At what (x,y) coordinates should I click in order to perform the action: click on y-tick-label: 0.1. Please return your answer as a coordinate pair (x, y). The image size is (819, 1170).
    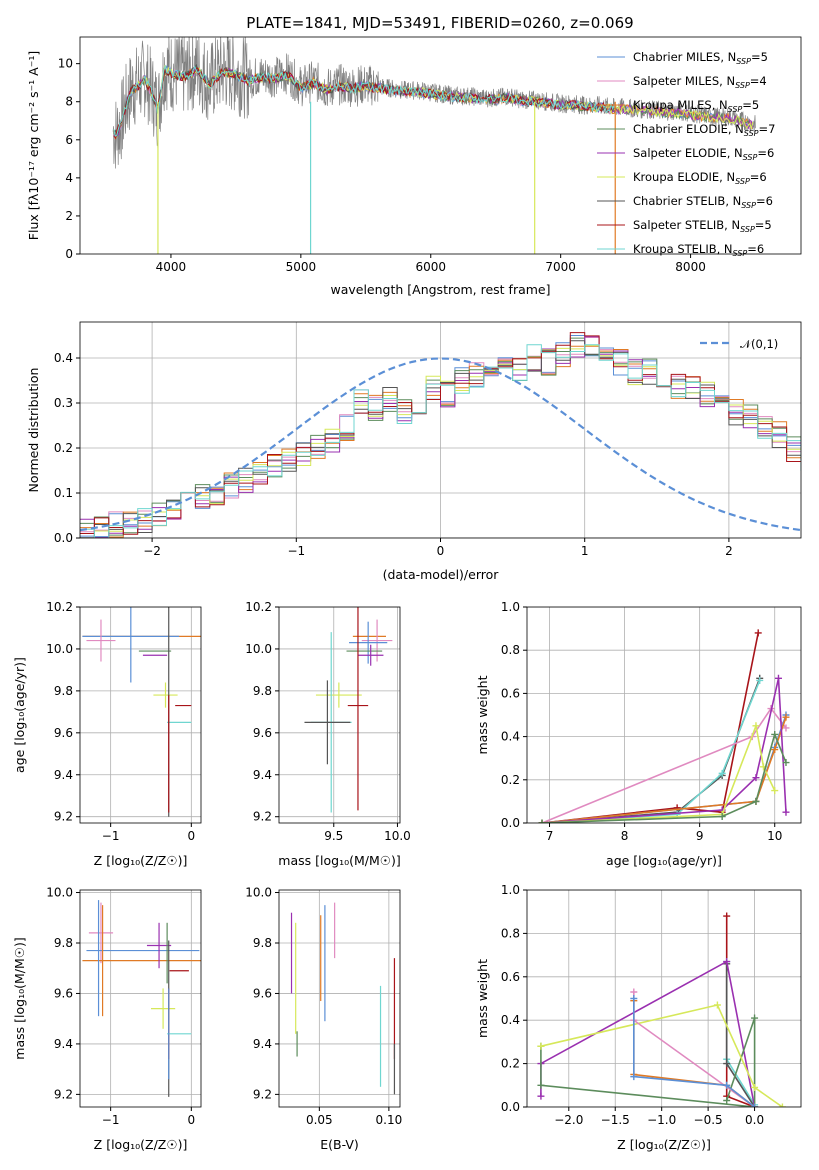
    Looking at the image, I should click on (63, 493).